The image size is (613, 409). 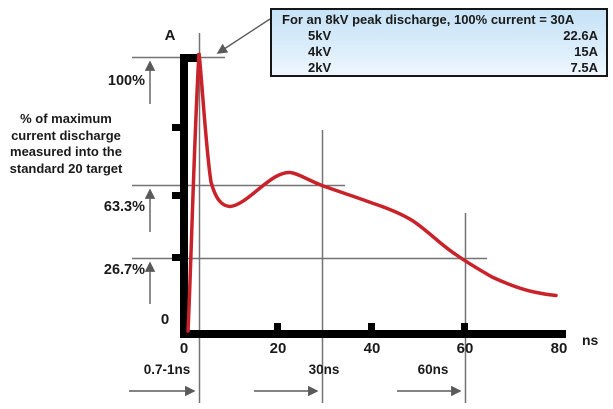 What do you see at coordinates (278, 348) in the screenshot?
I see `x-tick-label-20: 20` at bounding box center [278, 348].